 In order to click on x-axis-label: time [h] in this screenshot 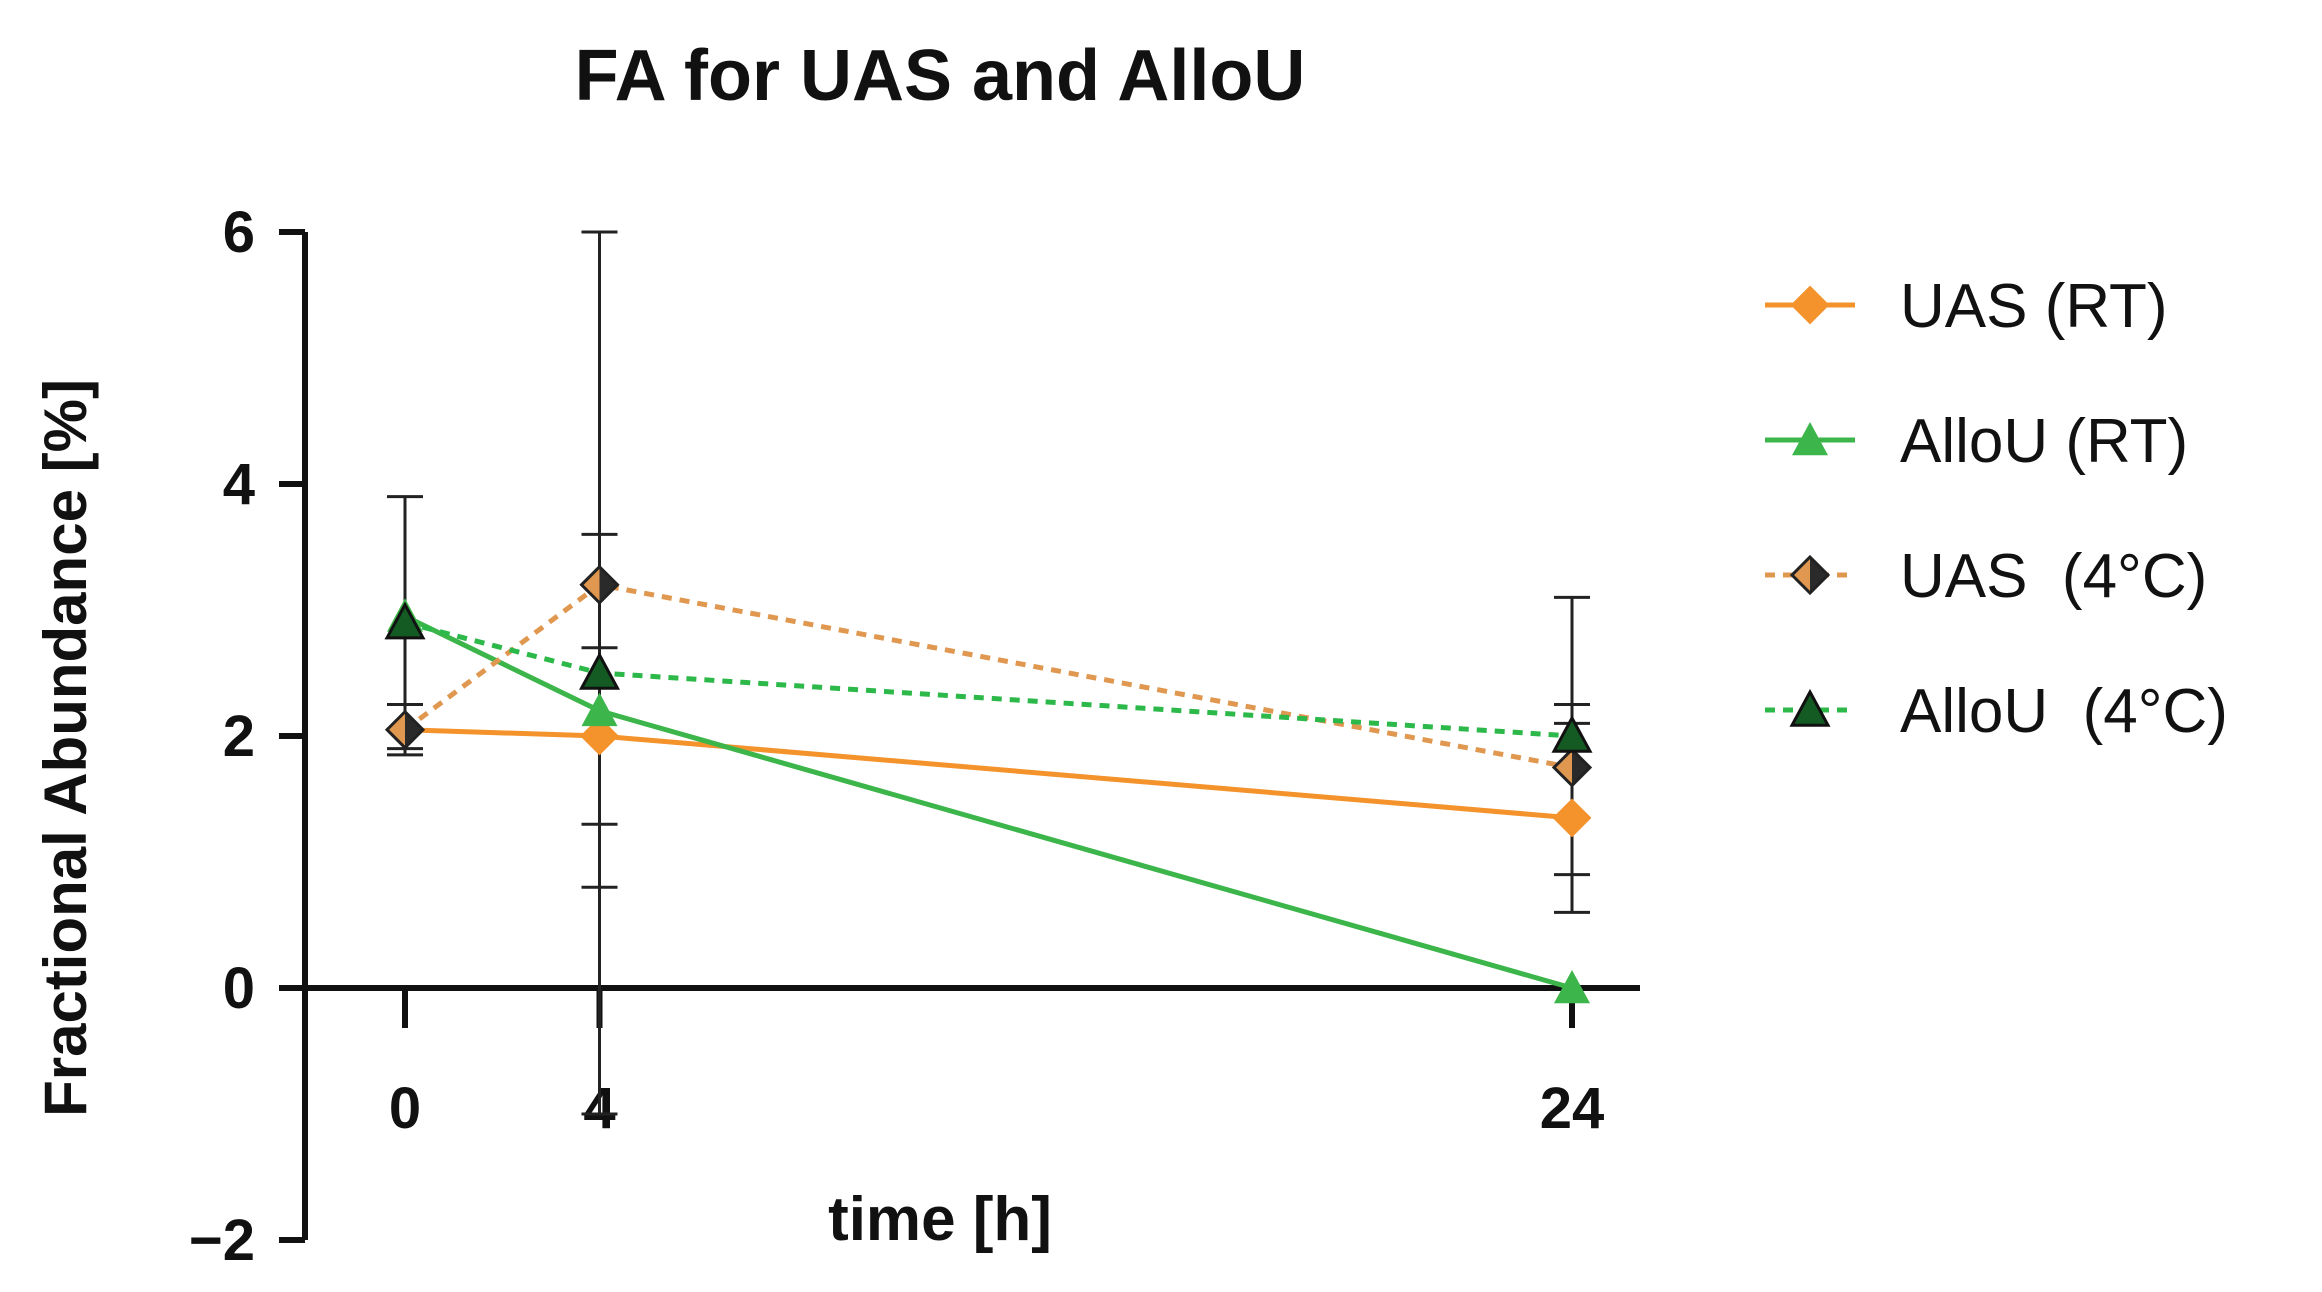, I will do `click(940, 1219)`.